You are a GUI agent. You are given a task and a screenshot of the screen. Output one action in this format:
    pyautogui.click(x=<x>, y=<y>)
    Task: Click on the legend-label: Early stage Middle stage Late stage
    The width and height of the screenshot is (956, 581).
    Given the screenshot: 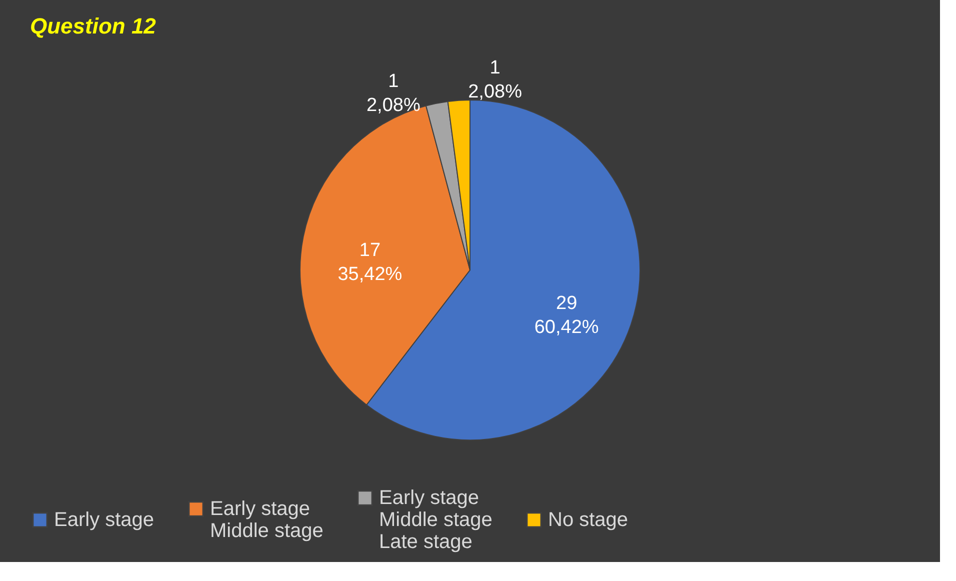 What is the action you would take?
    pyautogui.click(x=435, y=520)
    